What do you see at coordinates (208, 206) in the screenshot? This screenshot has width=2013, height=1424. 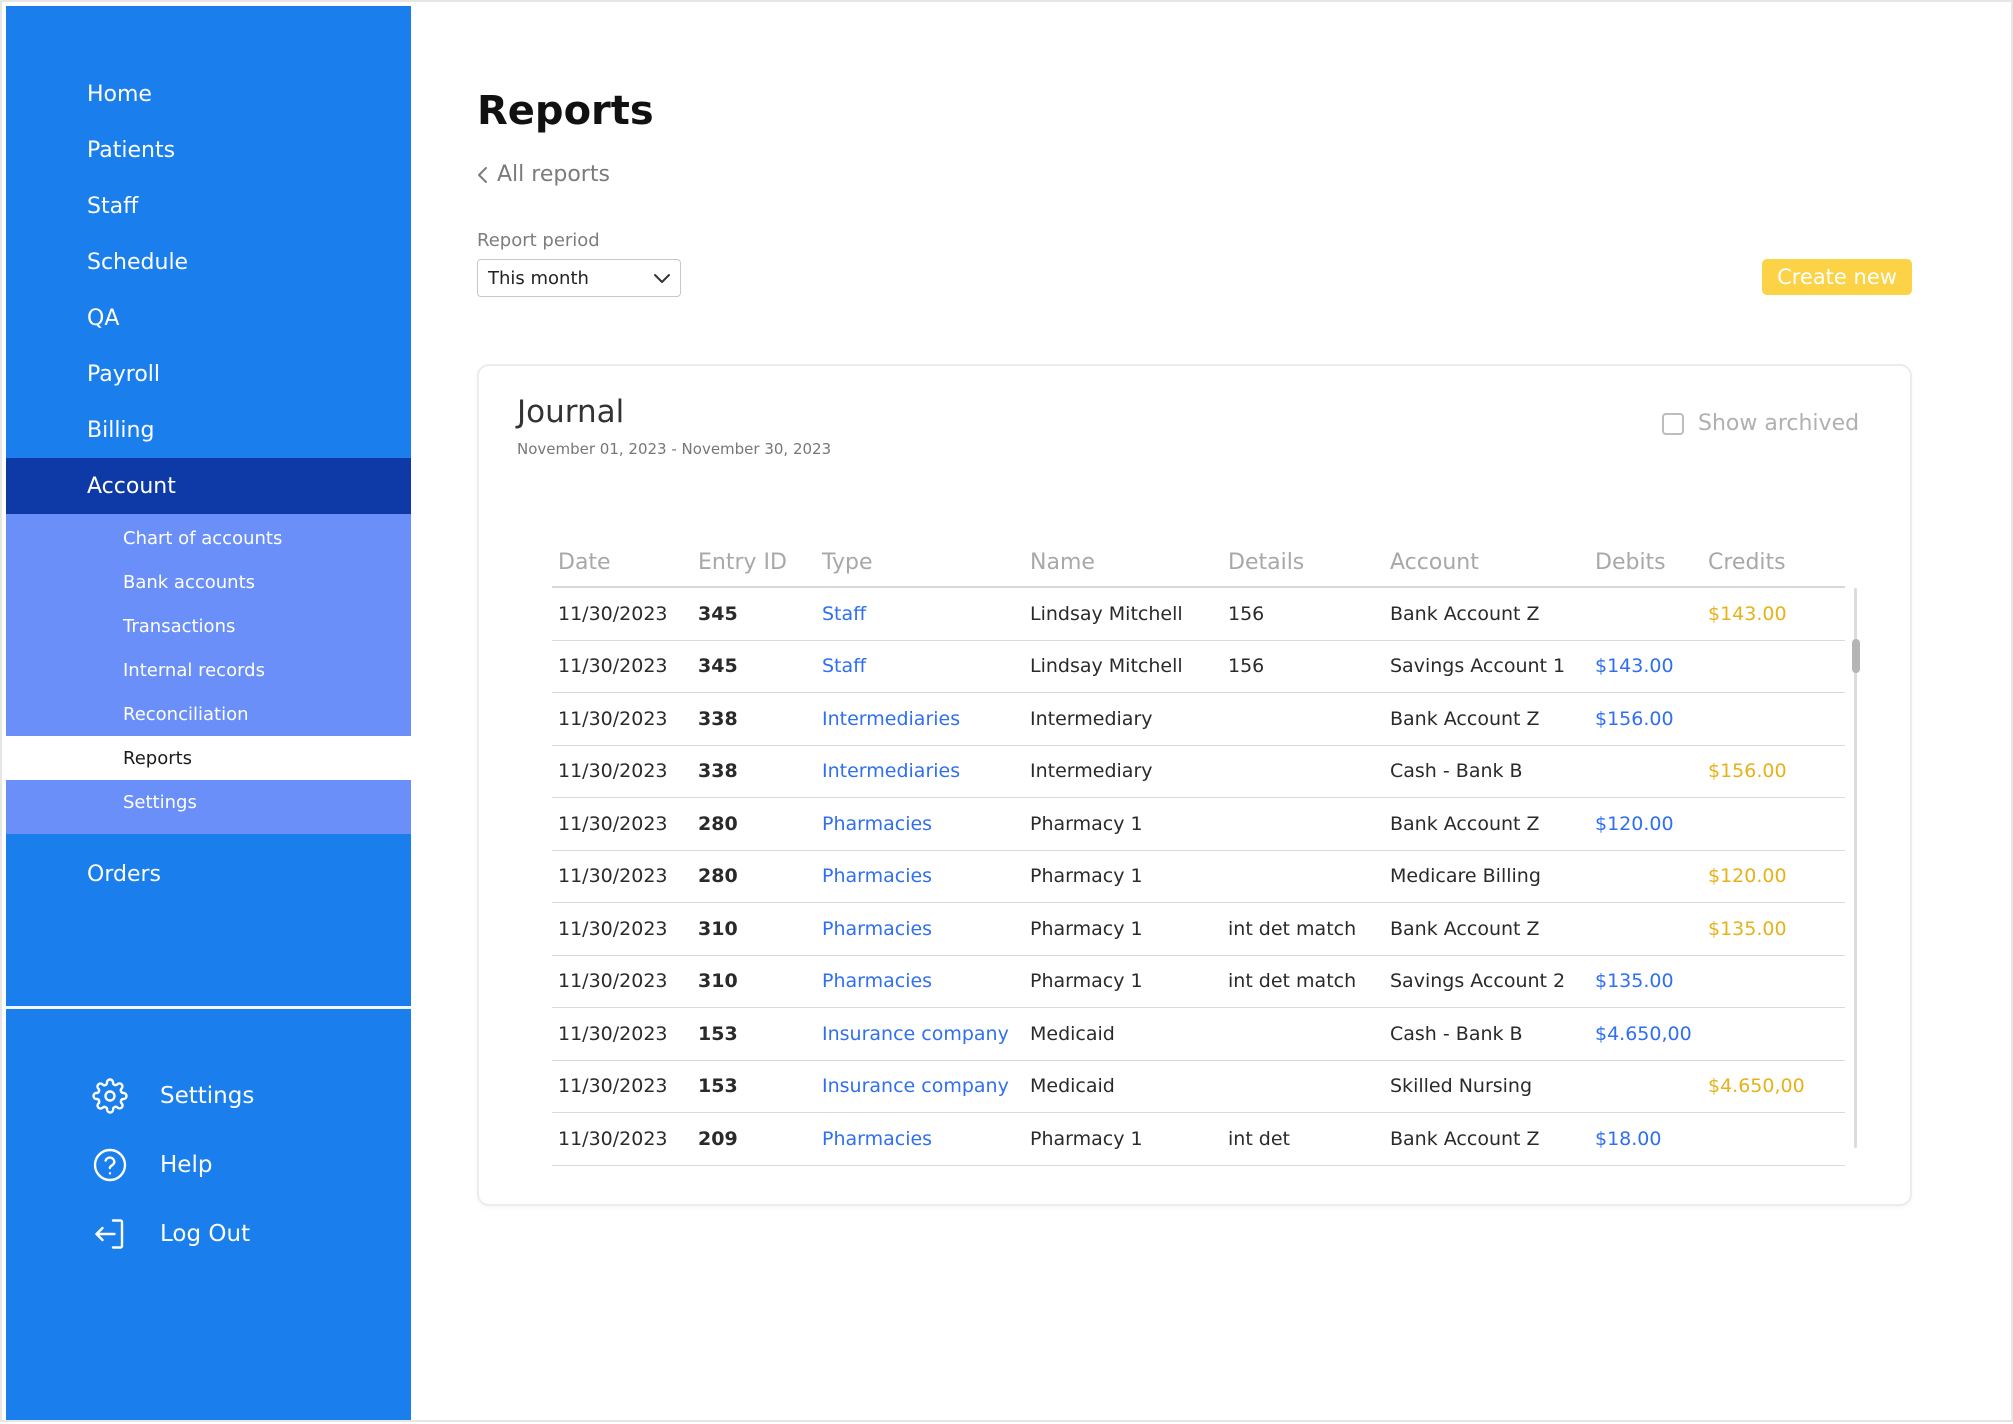 I see `sidebar-item-staff: Staff` at bounding box center [208, 206].